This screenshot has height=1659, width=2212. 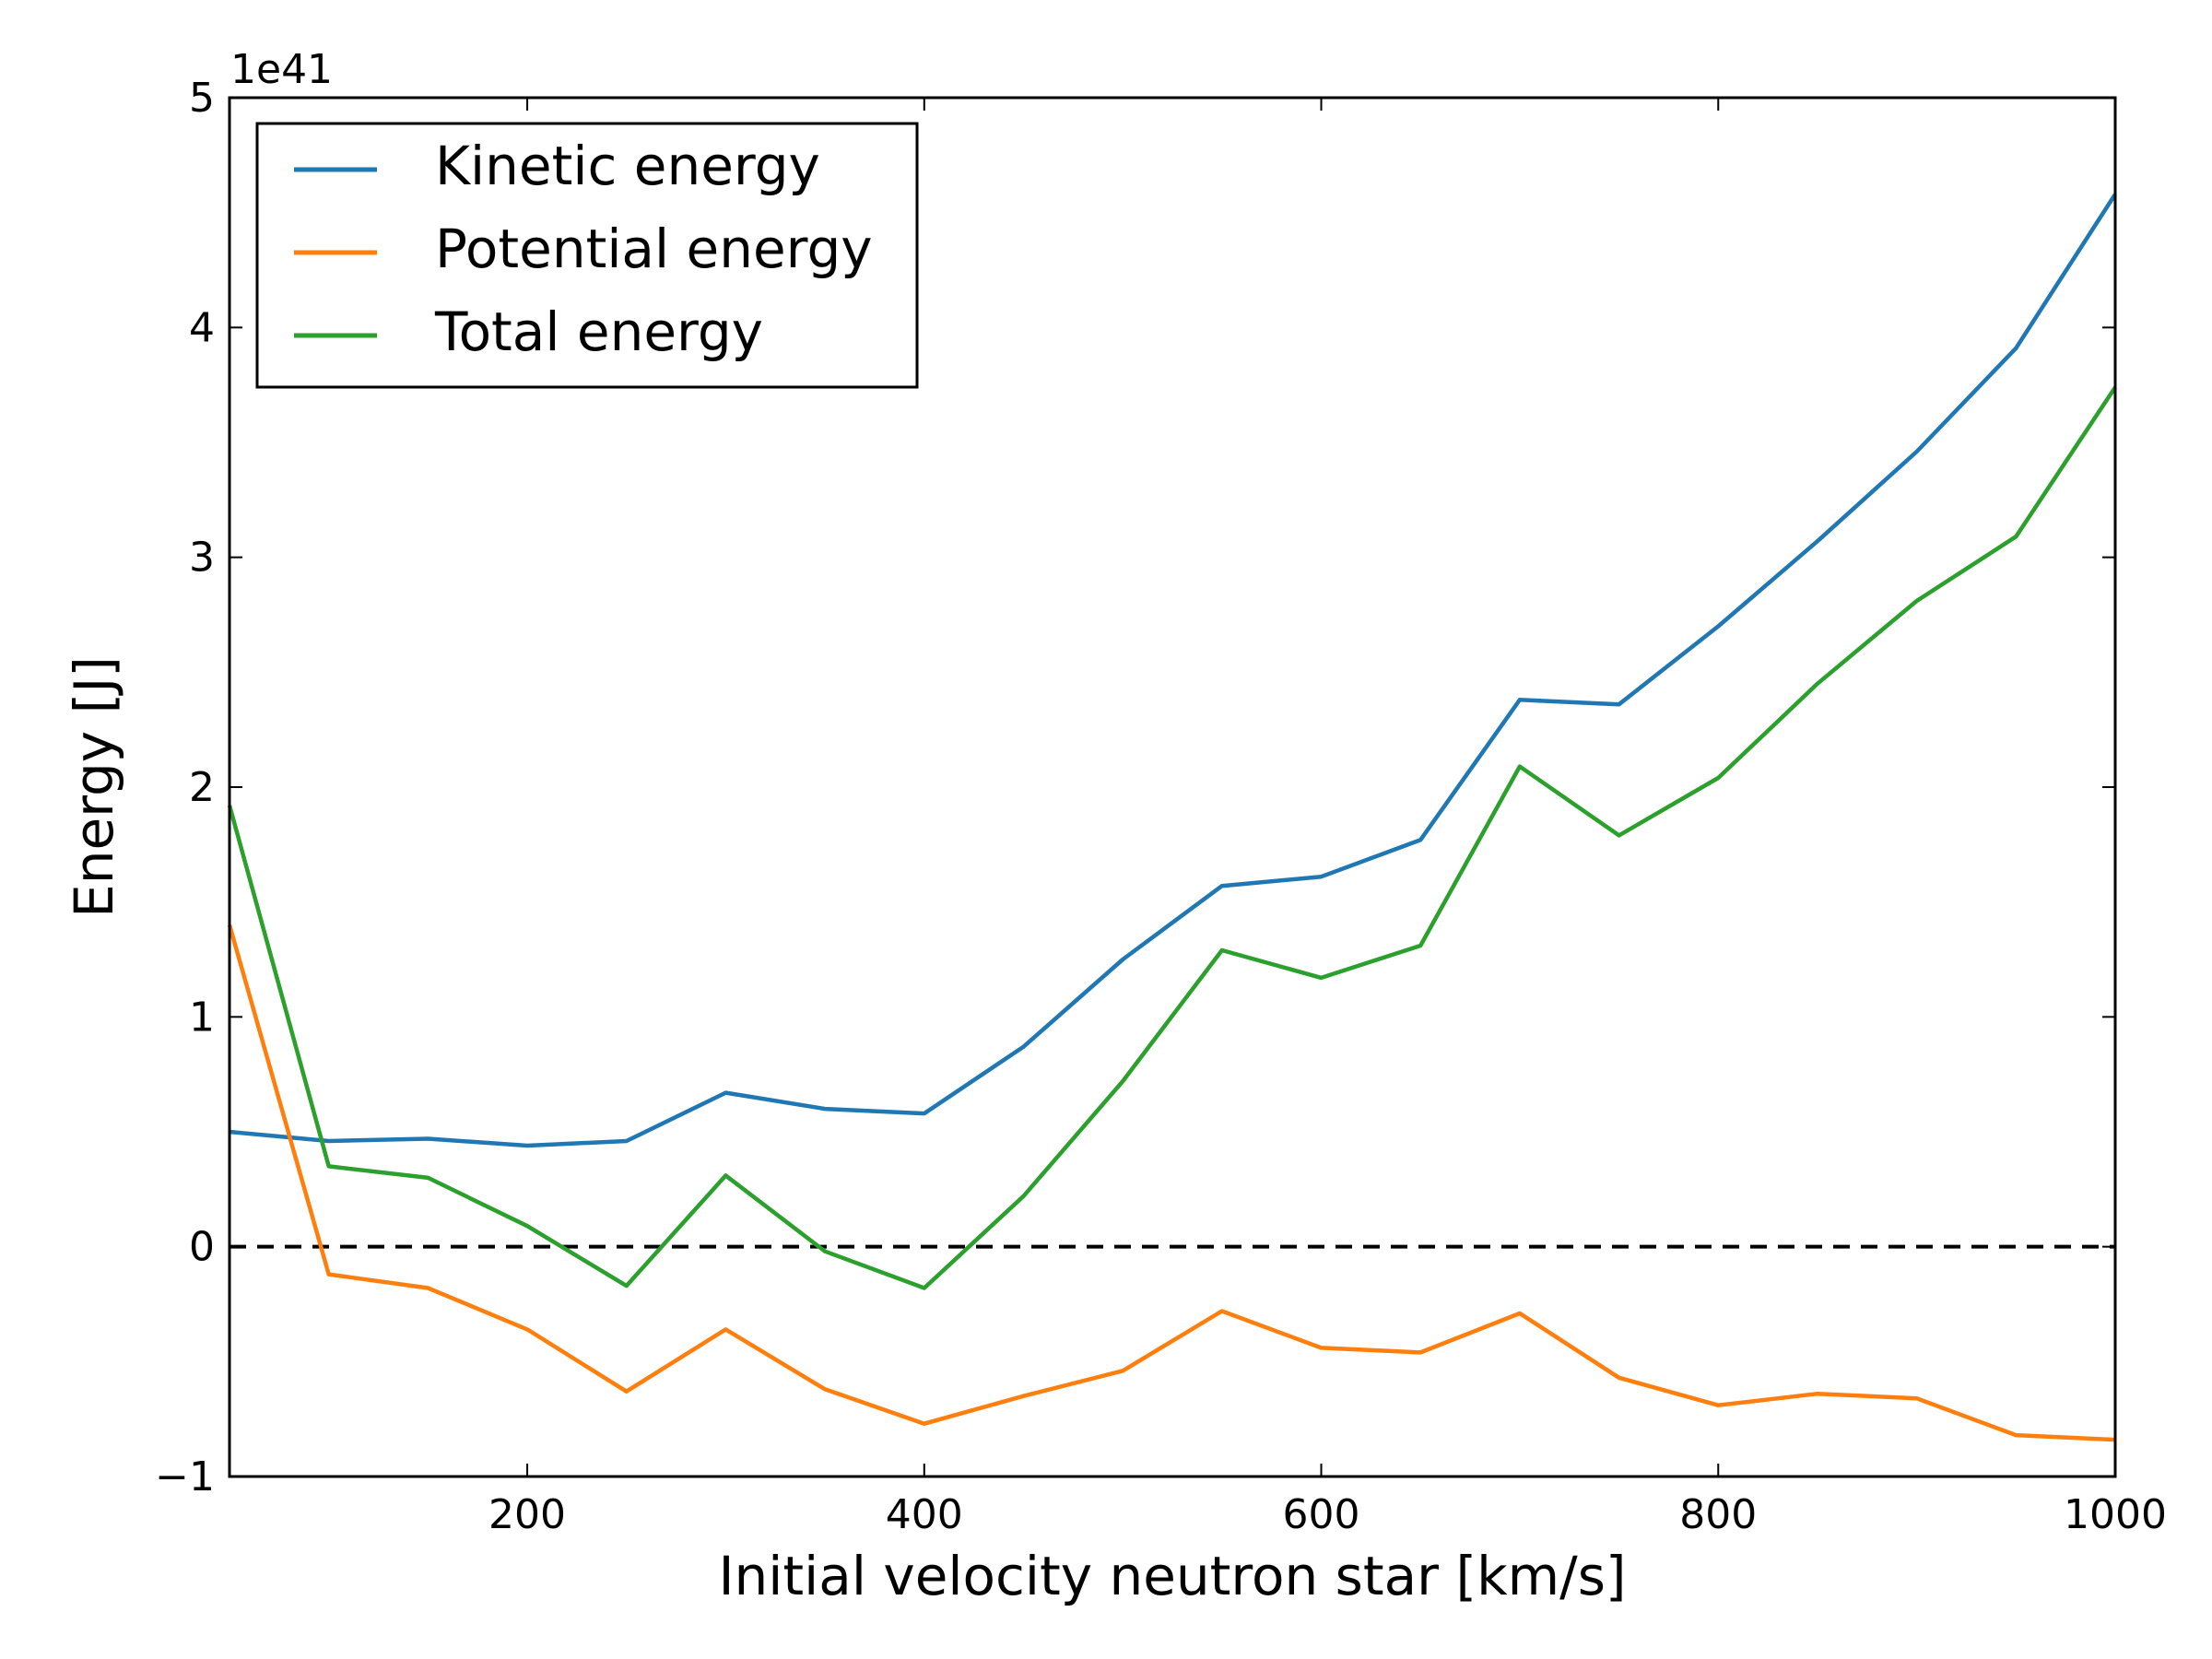 What do you see at coordinates (202, 327) in the screenshot?
I see `y-tick-label: 4` at bounding box center [202, 327].